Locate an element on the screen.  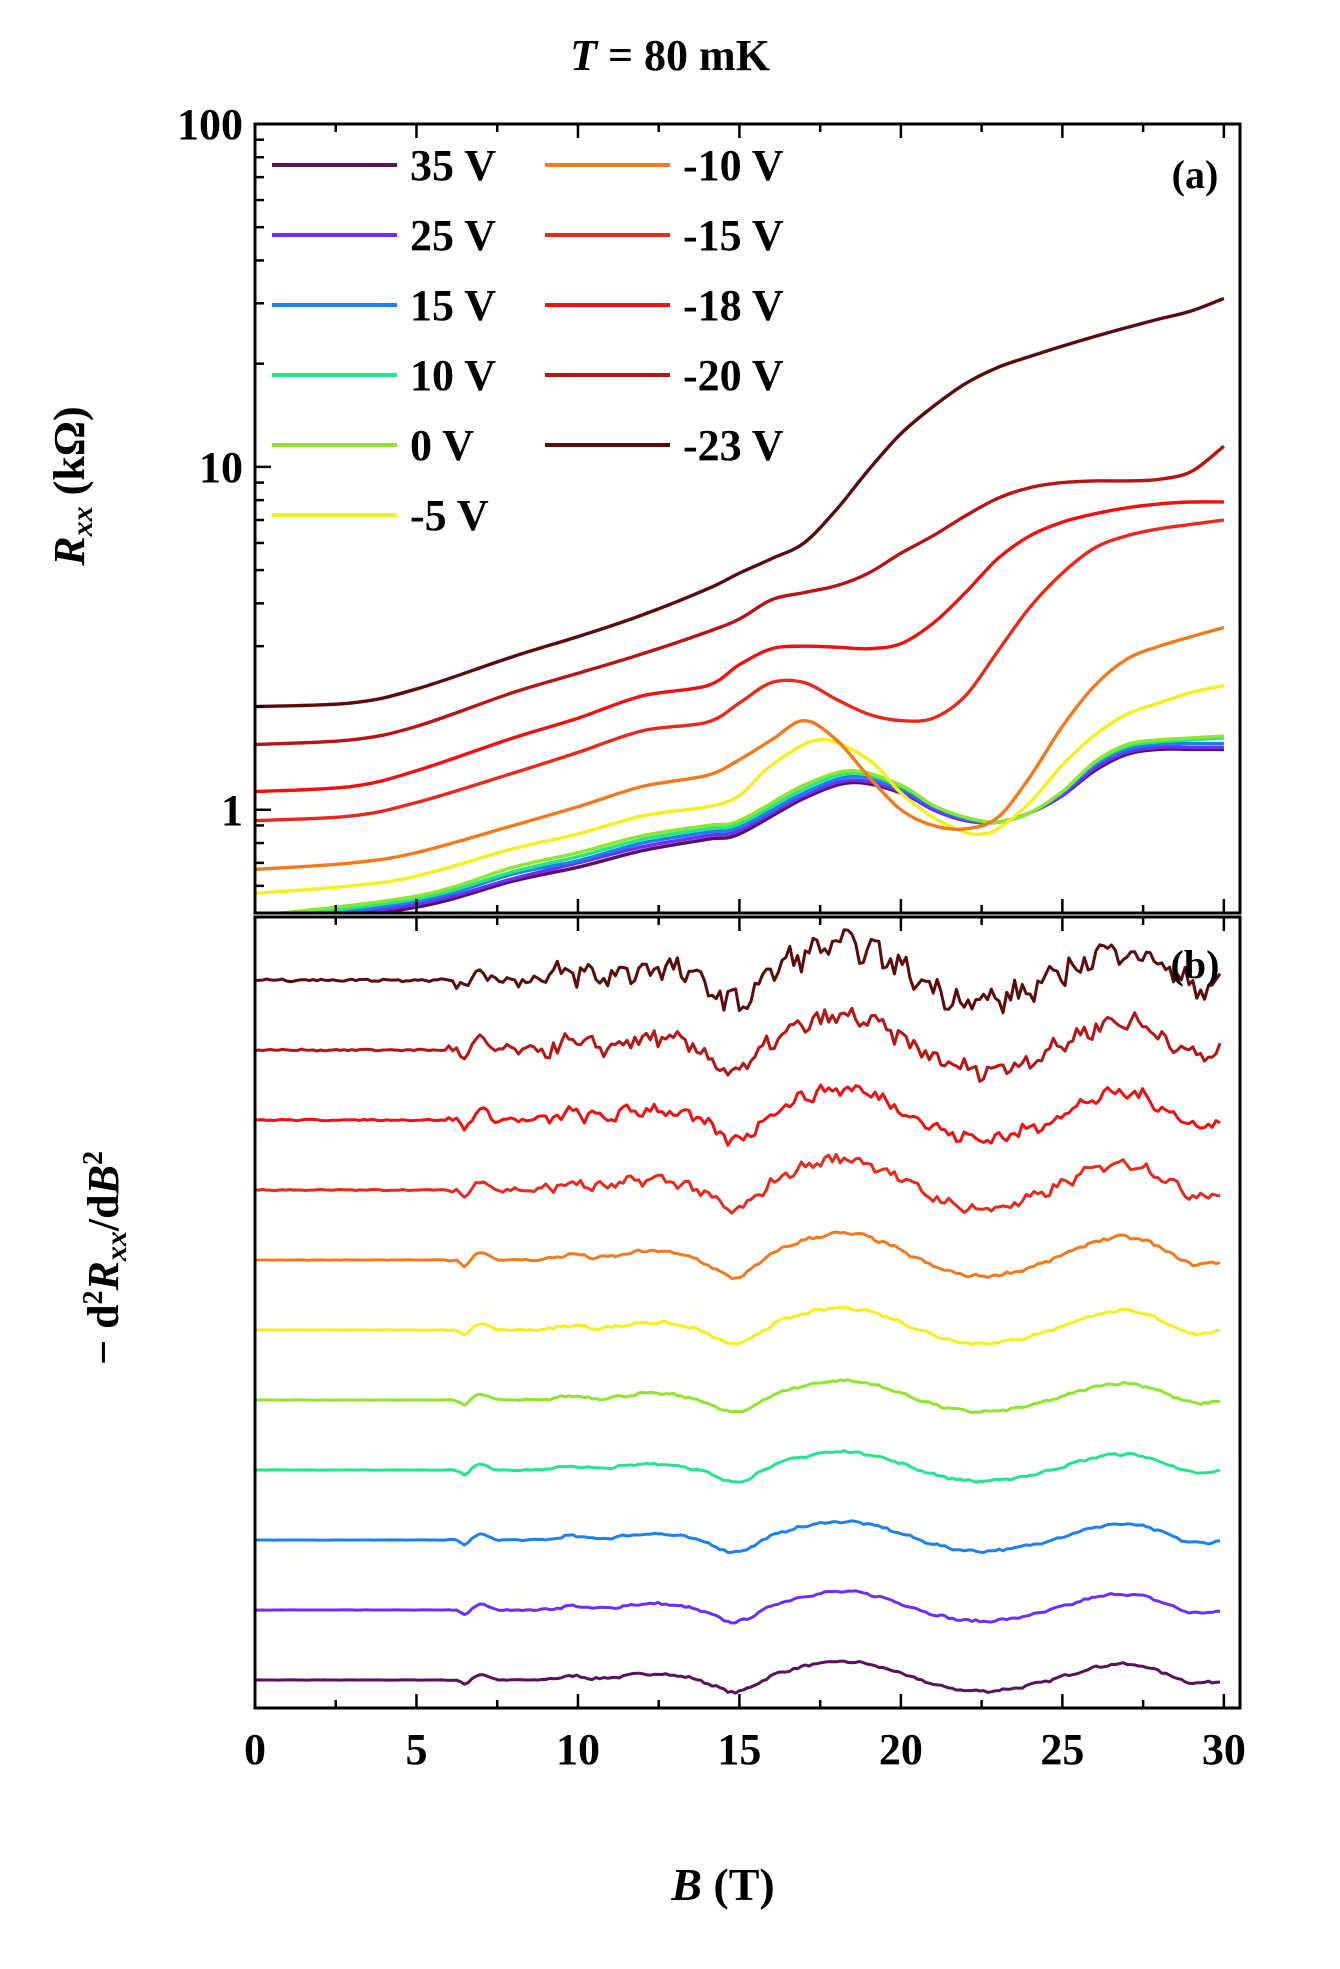
series-a-15V is located at coordinates (772, 827).